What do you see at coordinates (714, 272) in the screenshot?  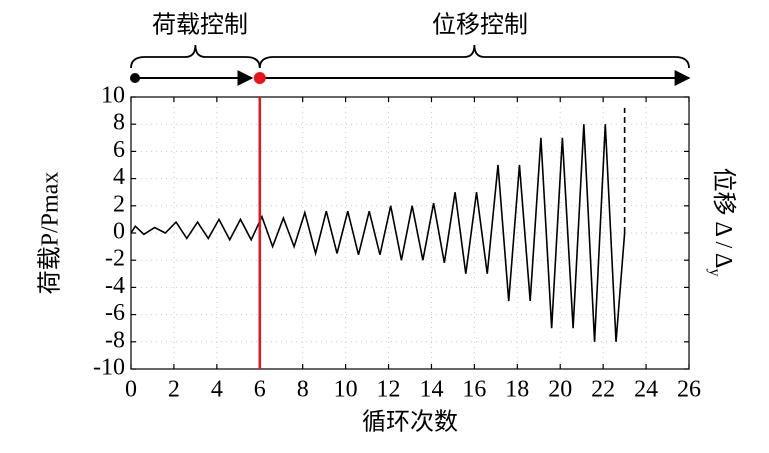 I see `y2-label-sub: y` at bounding box center [714, 272].